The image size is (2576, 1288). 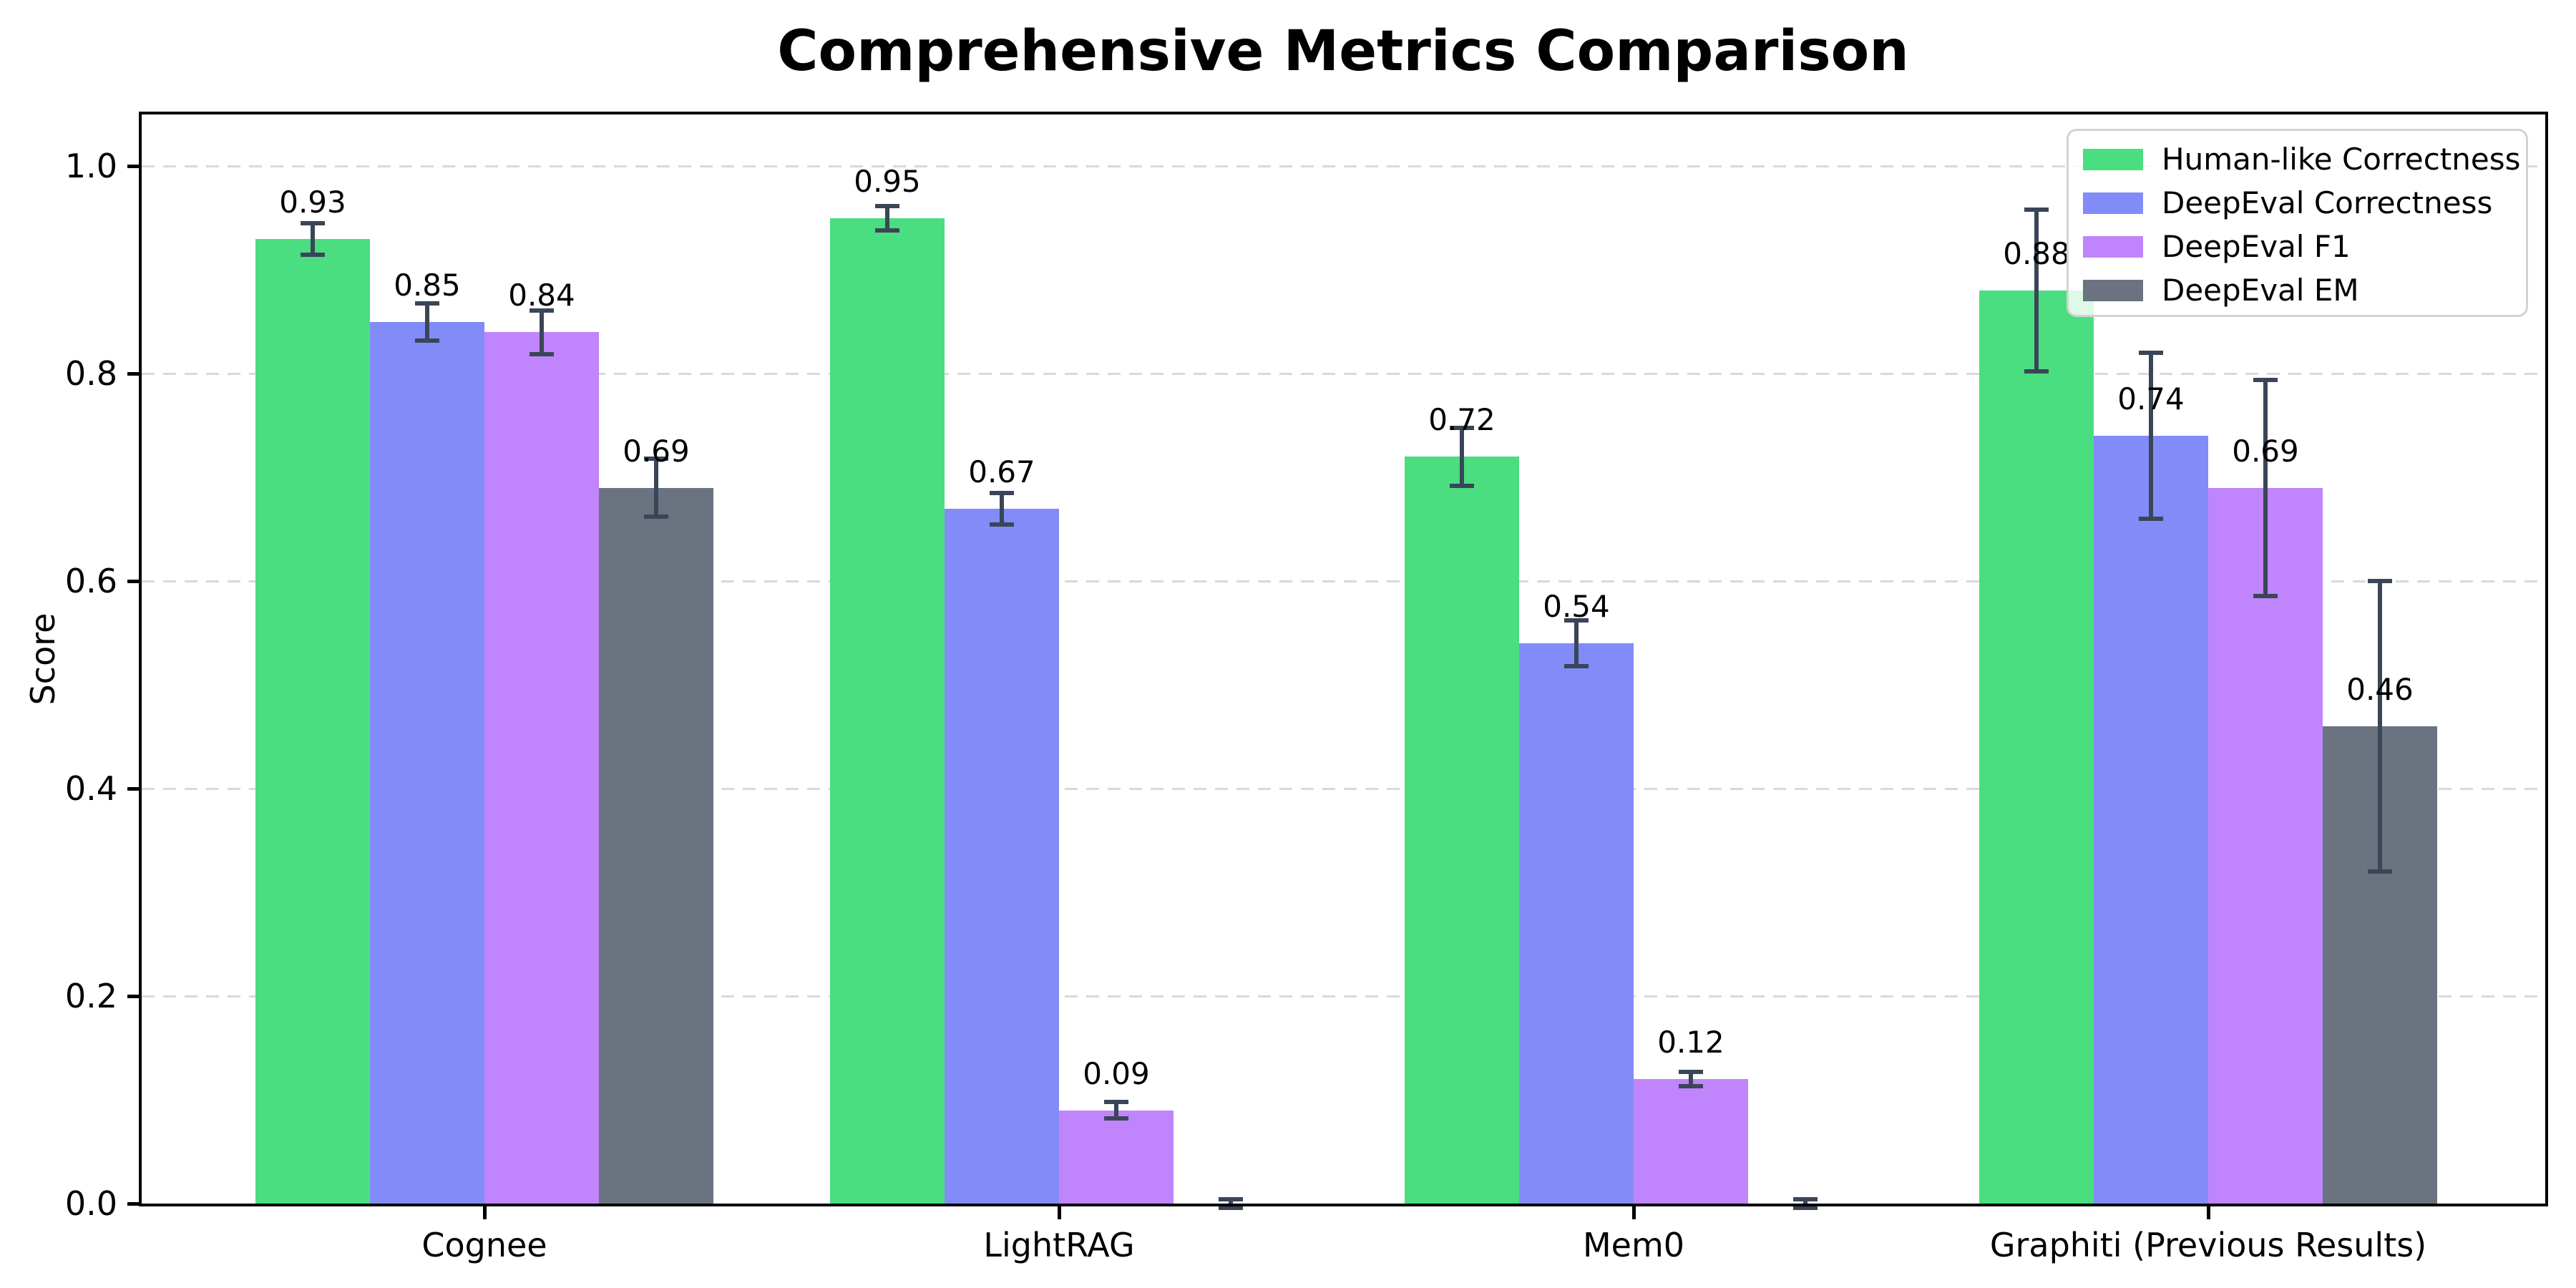 I want to click on legend-label: Human-like Correctness, so click(x=2341, y=159).